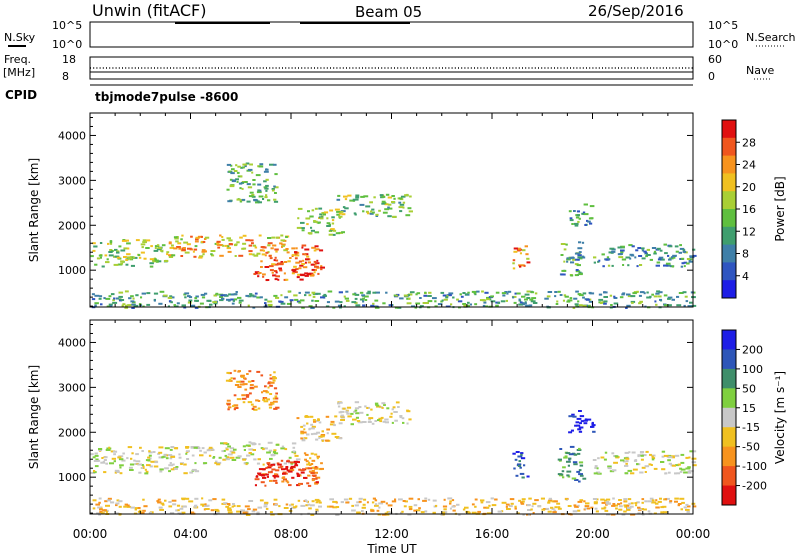  What do you see at coordinates (749, 231) in the screenshot?
I see `colorbar-tick-label: 12` at bounding box center [749, 231].